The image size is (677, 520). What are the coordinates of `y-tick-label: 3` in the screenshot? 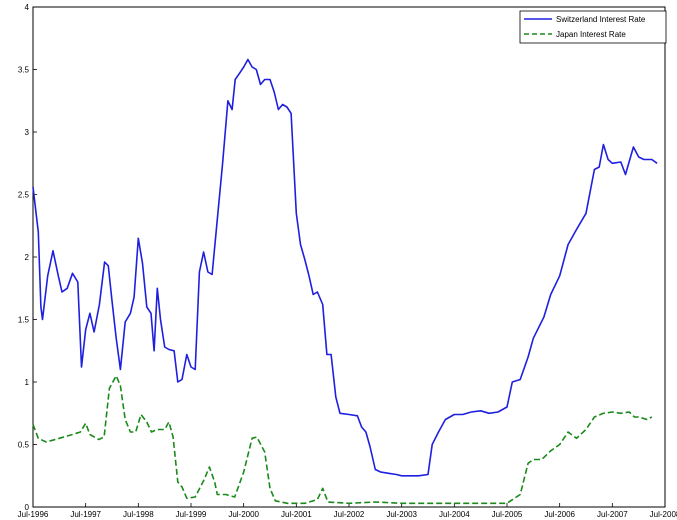 It's located at (27, 132).